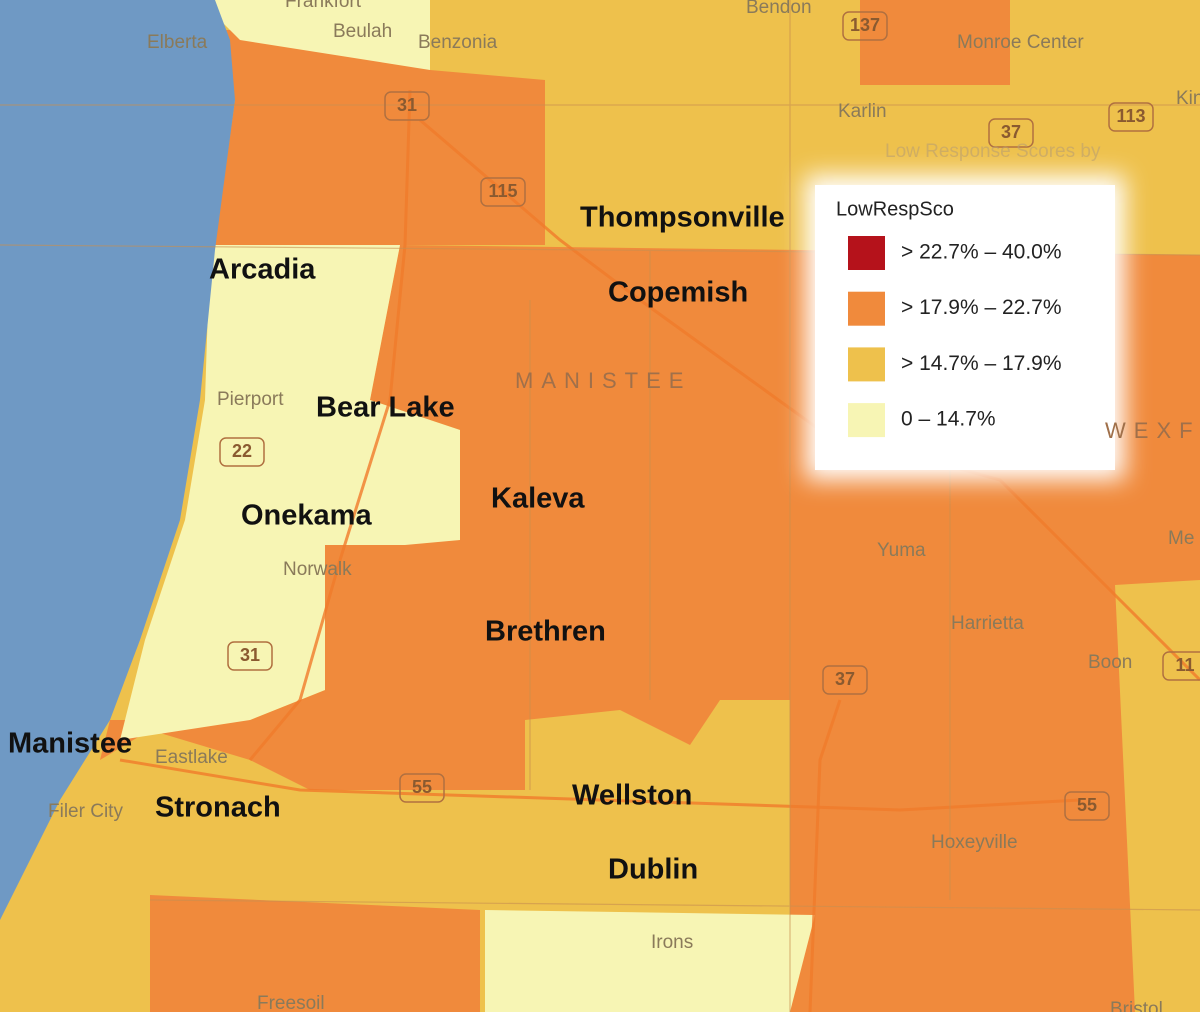 The height and width of the screenshot is (1012, 1200). I want to click on route-number: 113, so click(1130, 116).